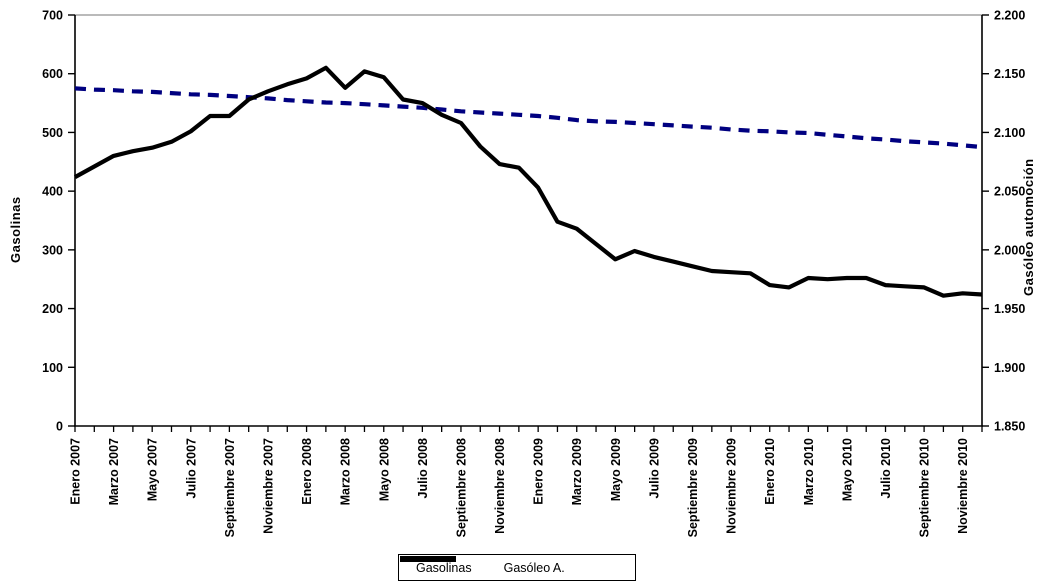 Image resolution: width=1050 pixels, height=588 pixels. Describe the element at coordinates (616, 469) in the screenshot. I see `x-axis-tick-label: Mayo 2009` at that location.